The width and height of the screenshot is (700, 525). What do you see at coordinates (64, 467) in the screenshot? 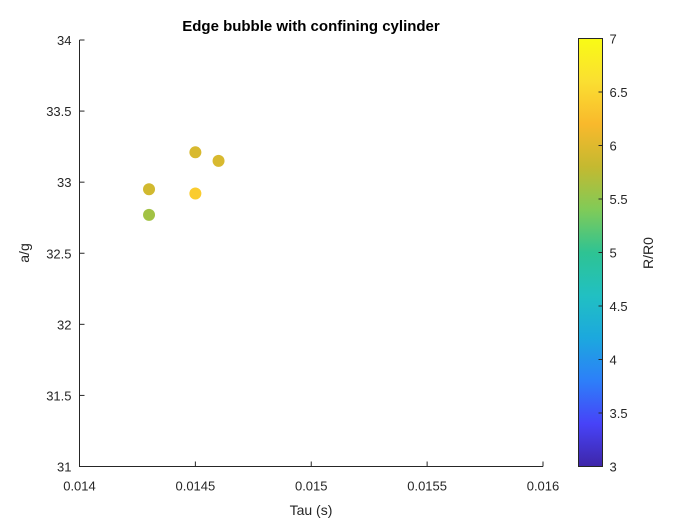
I see `y-tick-label: 31` at bounding box center [64, 467].